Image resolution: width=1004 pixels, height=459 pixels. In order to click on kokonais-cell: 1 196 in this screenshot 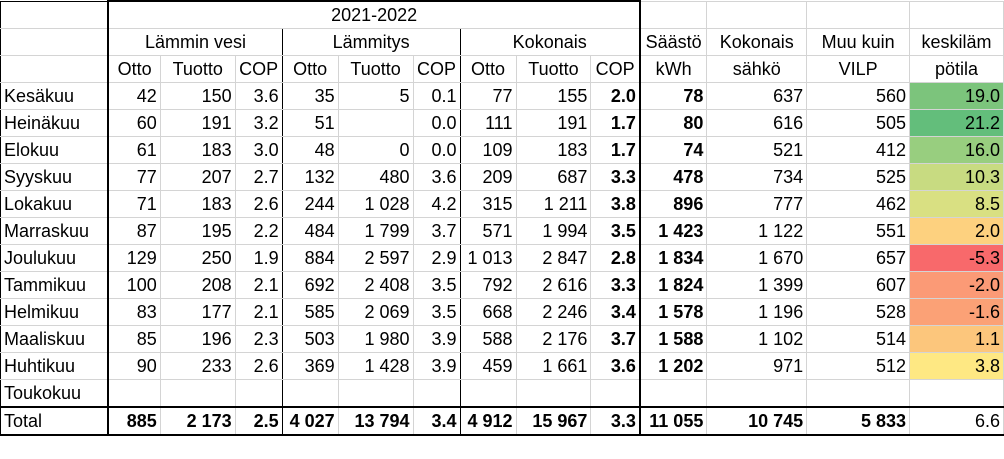, I will do `click(757, 312)`.